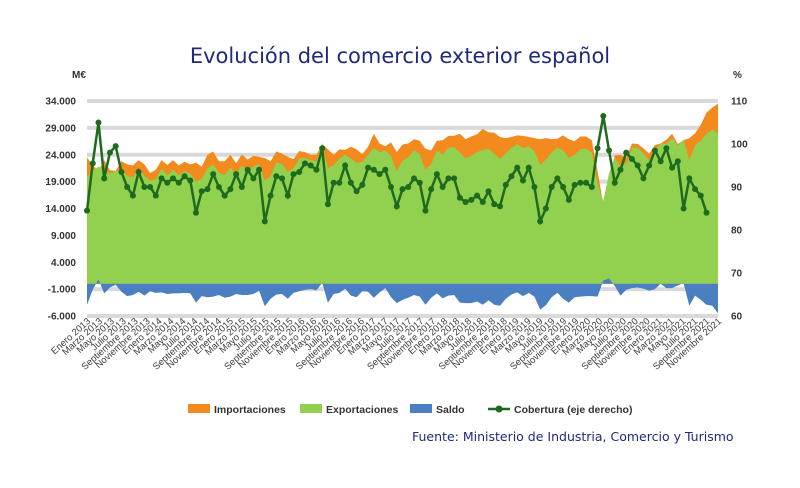  What do you see at coordinates (60, 155) in the screenshot?
I see `y-left-tick-label: 24.000` at bounding box center [60, 155].